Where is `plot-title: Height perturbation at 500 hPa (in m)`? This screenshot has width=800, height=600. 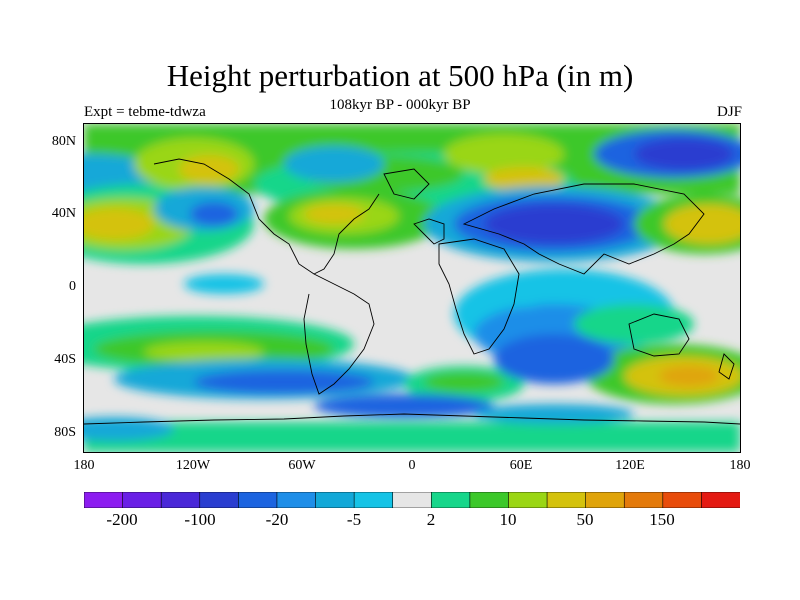
plot-title: Height perturbation at 500 hPa (in m) is located at coordinates (400, 75).